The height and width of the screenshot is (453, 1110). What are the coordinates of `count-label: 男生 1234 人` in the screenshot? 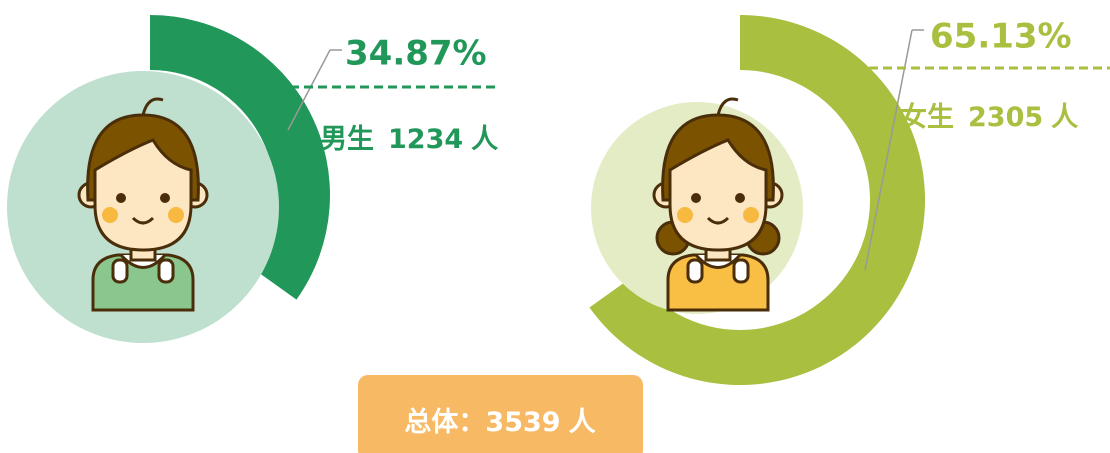 It's located at (409, 139).